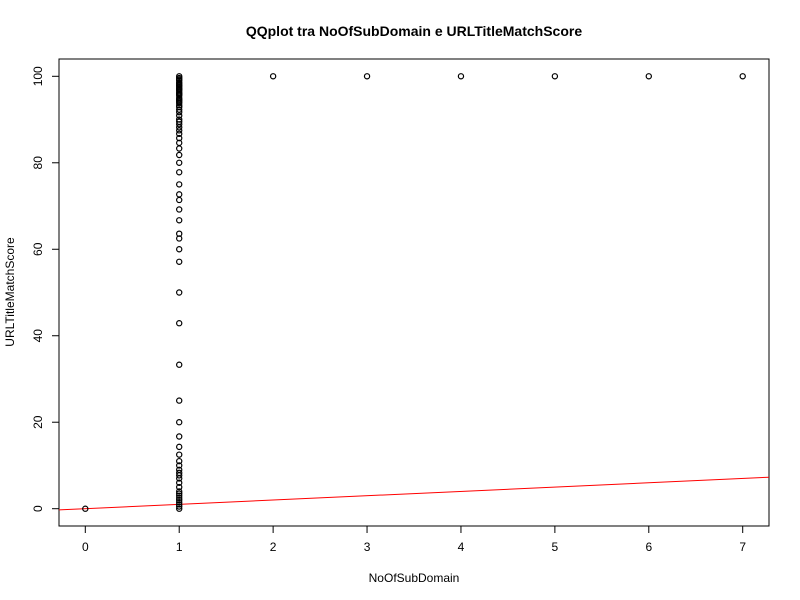 The image size is (800, 600). I want to click on reference-line, so click(414, 493).